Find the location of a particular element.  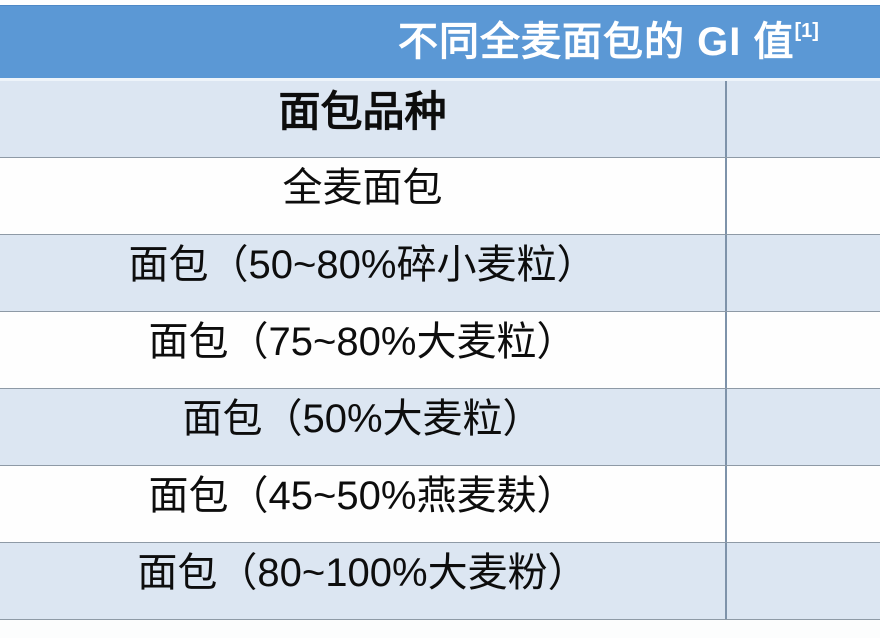

table-header-row: 面包品种 is located at coordinates (440, 119).